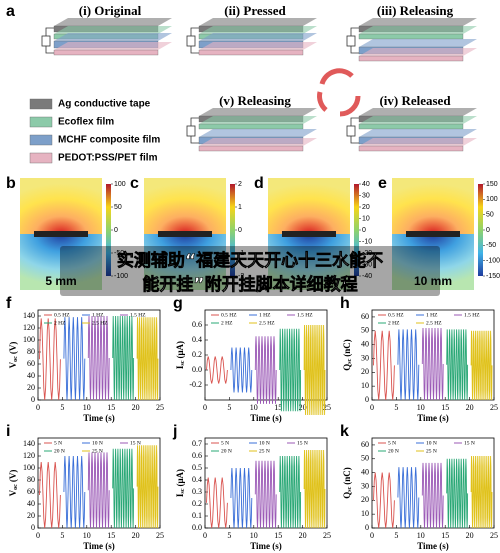  Describe the element at coordinates (41, 158) in the screenshot. I see `legend-swatch` at that location.